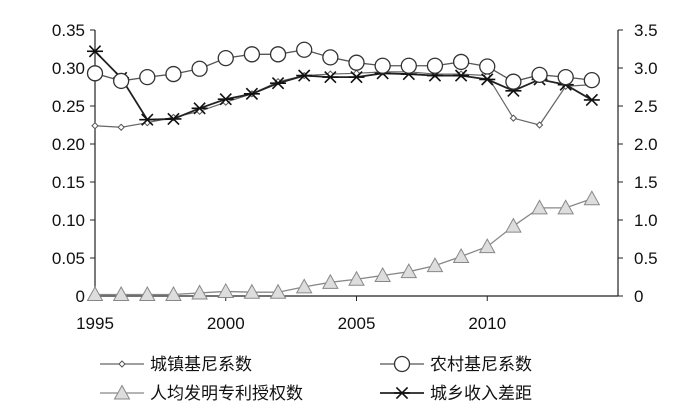 The image size is (700, 420). Describe the element at coordinates (481, 394) in the screenshot. I see `legend-label: 城乡收入差距` at that location.